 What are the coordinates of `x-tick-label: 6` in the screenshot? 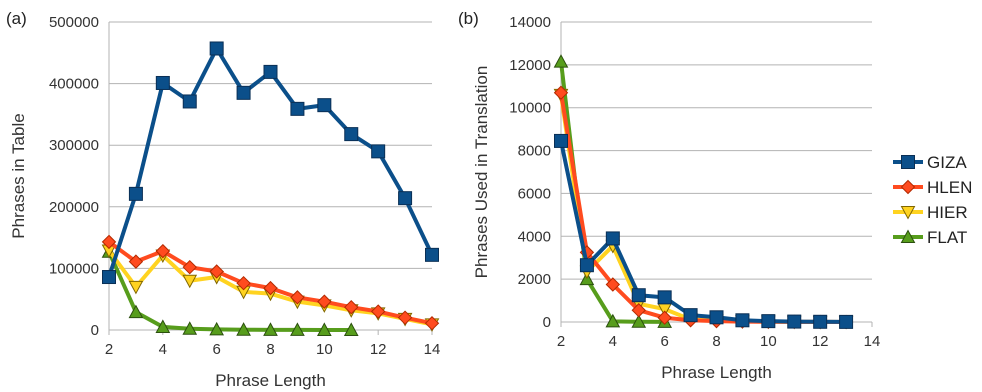 It's located at (664, 341).